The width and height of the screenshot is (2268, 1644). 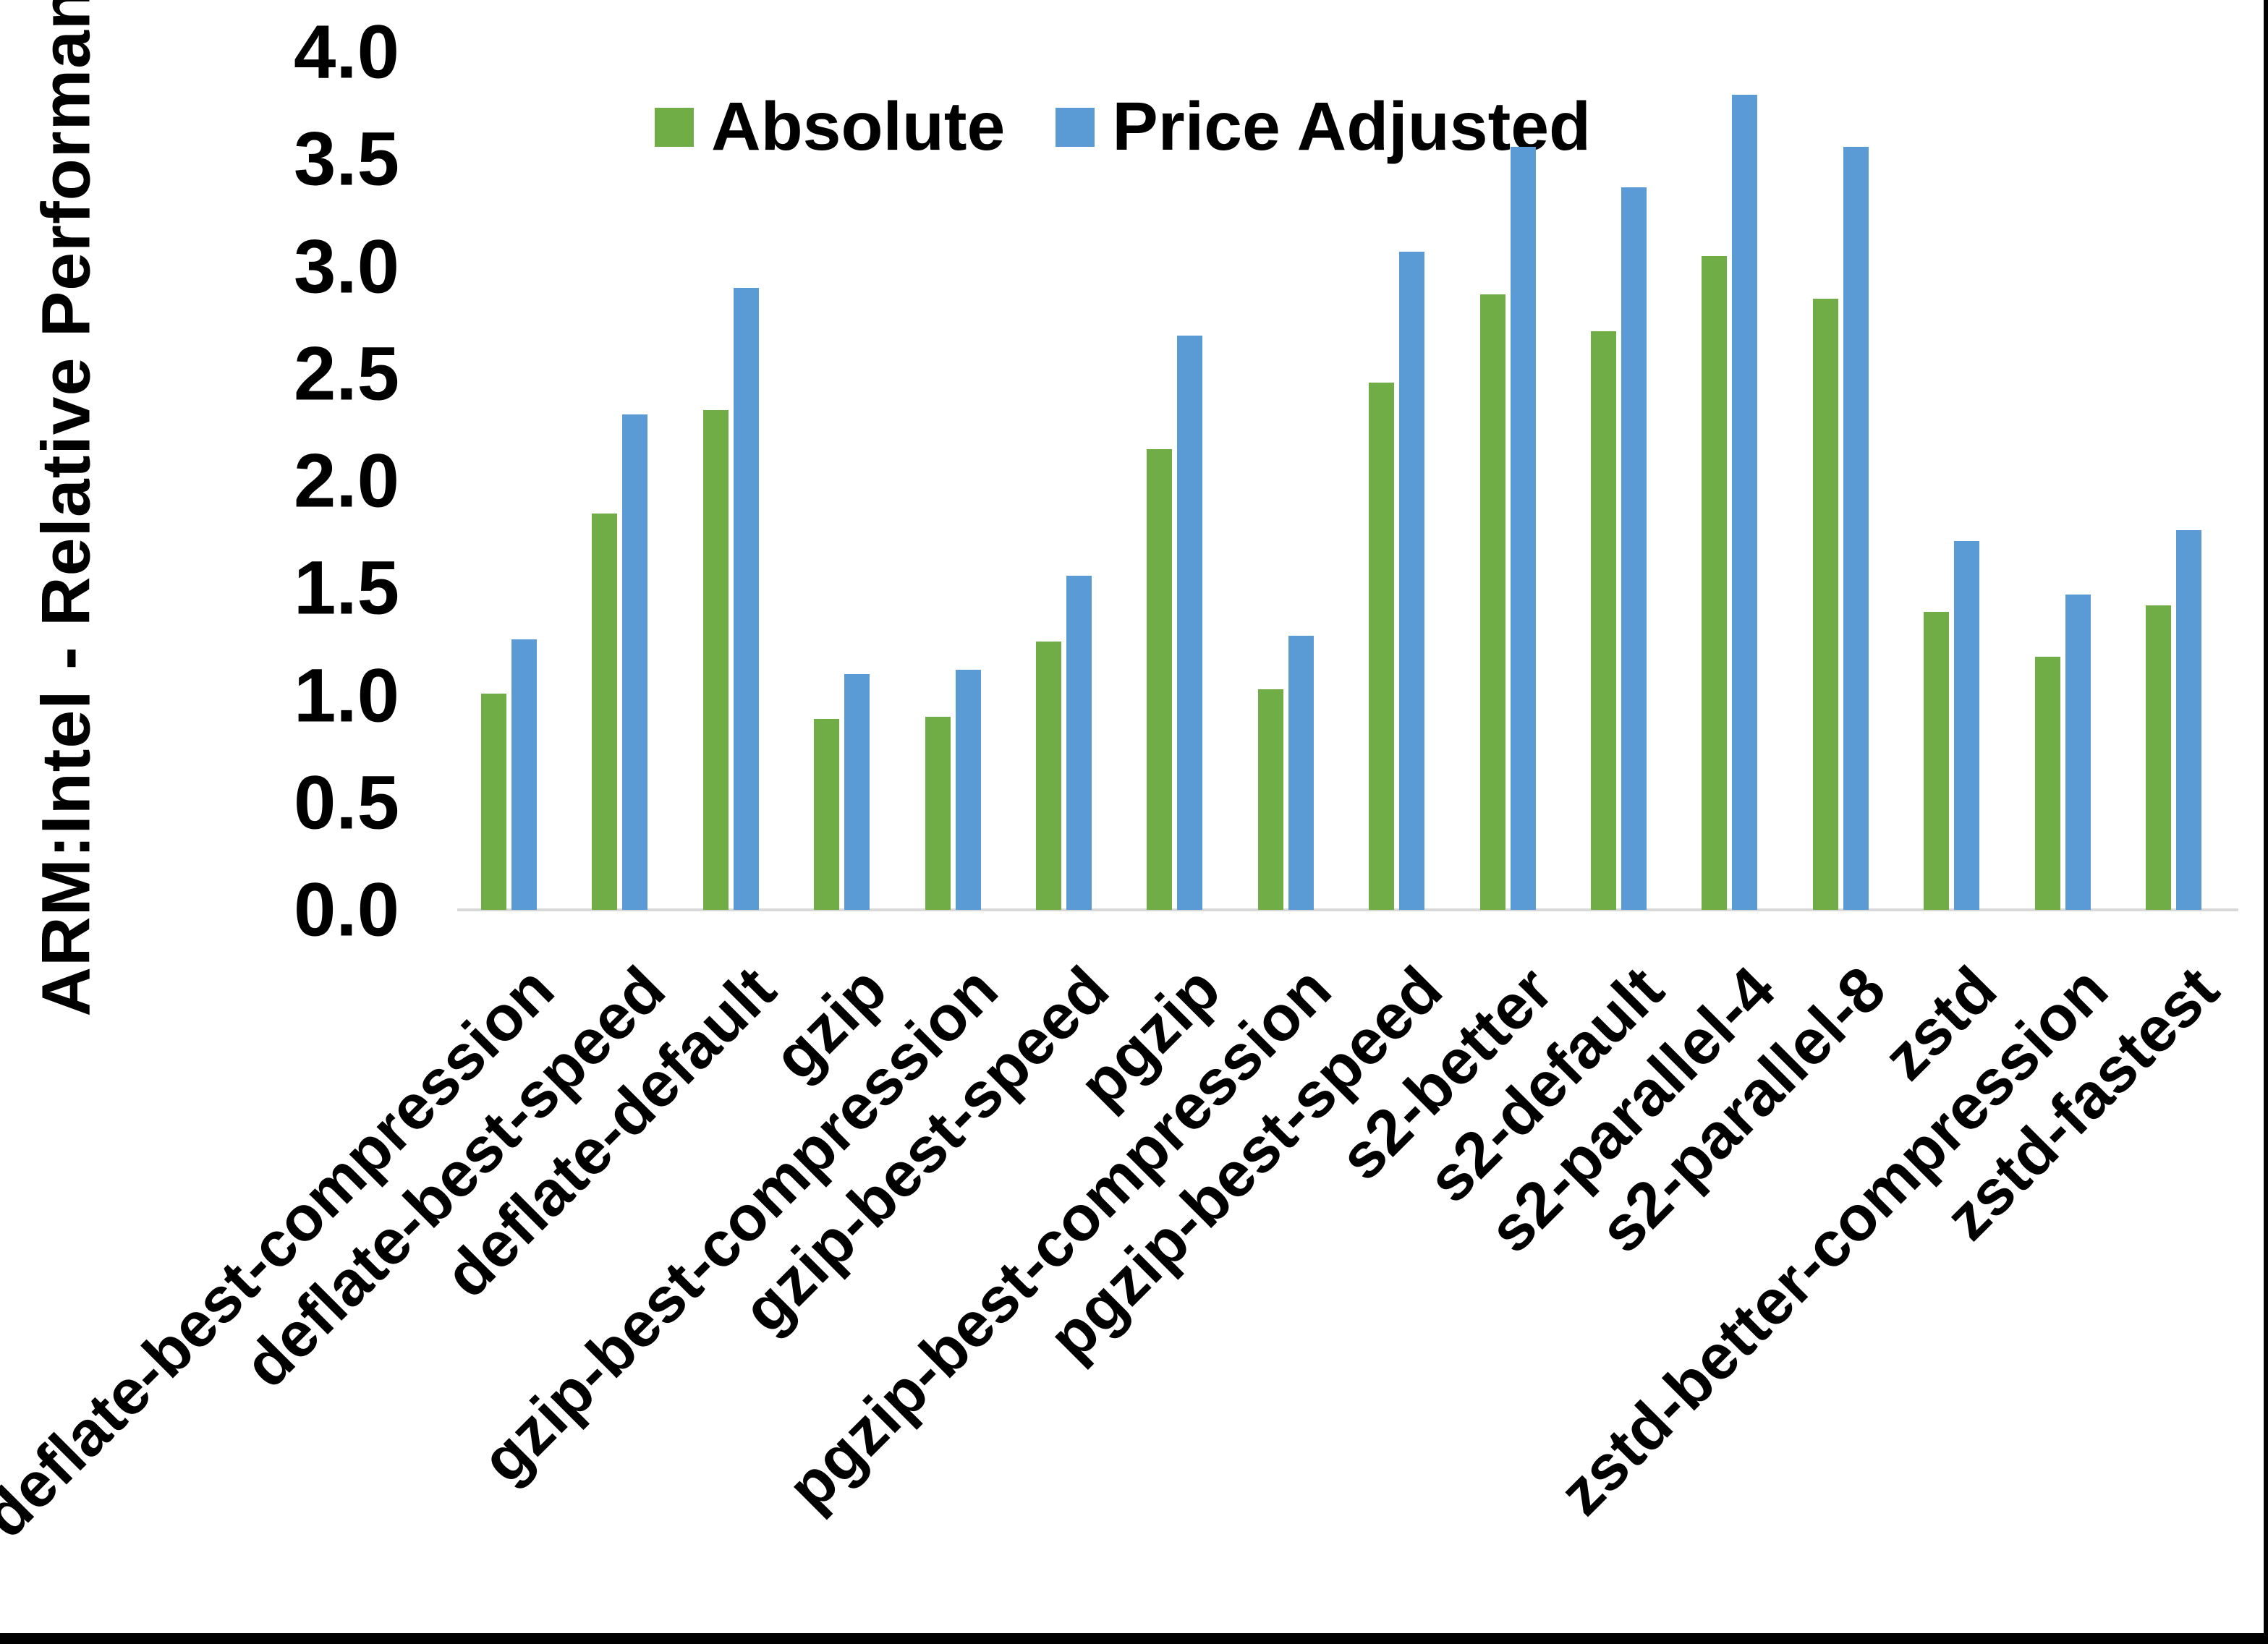 What do you see at coordinates (605, 711) in the screenshot?
I see `bar-absolute-deflate-best-speed` at bounding box center [605, 711].